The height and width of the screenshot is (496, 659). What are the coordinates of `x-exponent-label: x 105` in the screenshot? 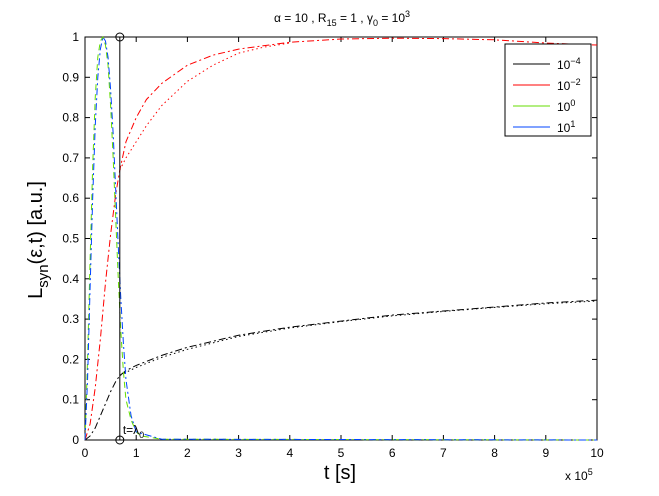 It's located at (579, 475).